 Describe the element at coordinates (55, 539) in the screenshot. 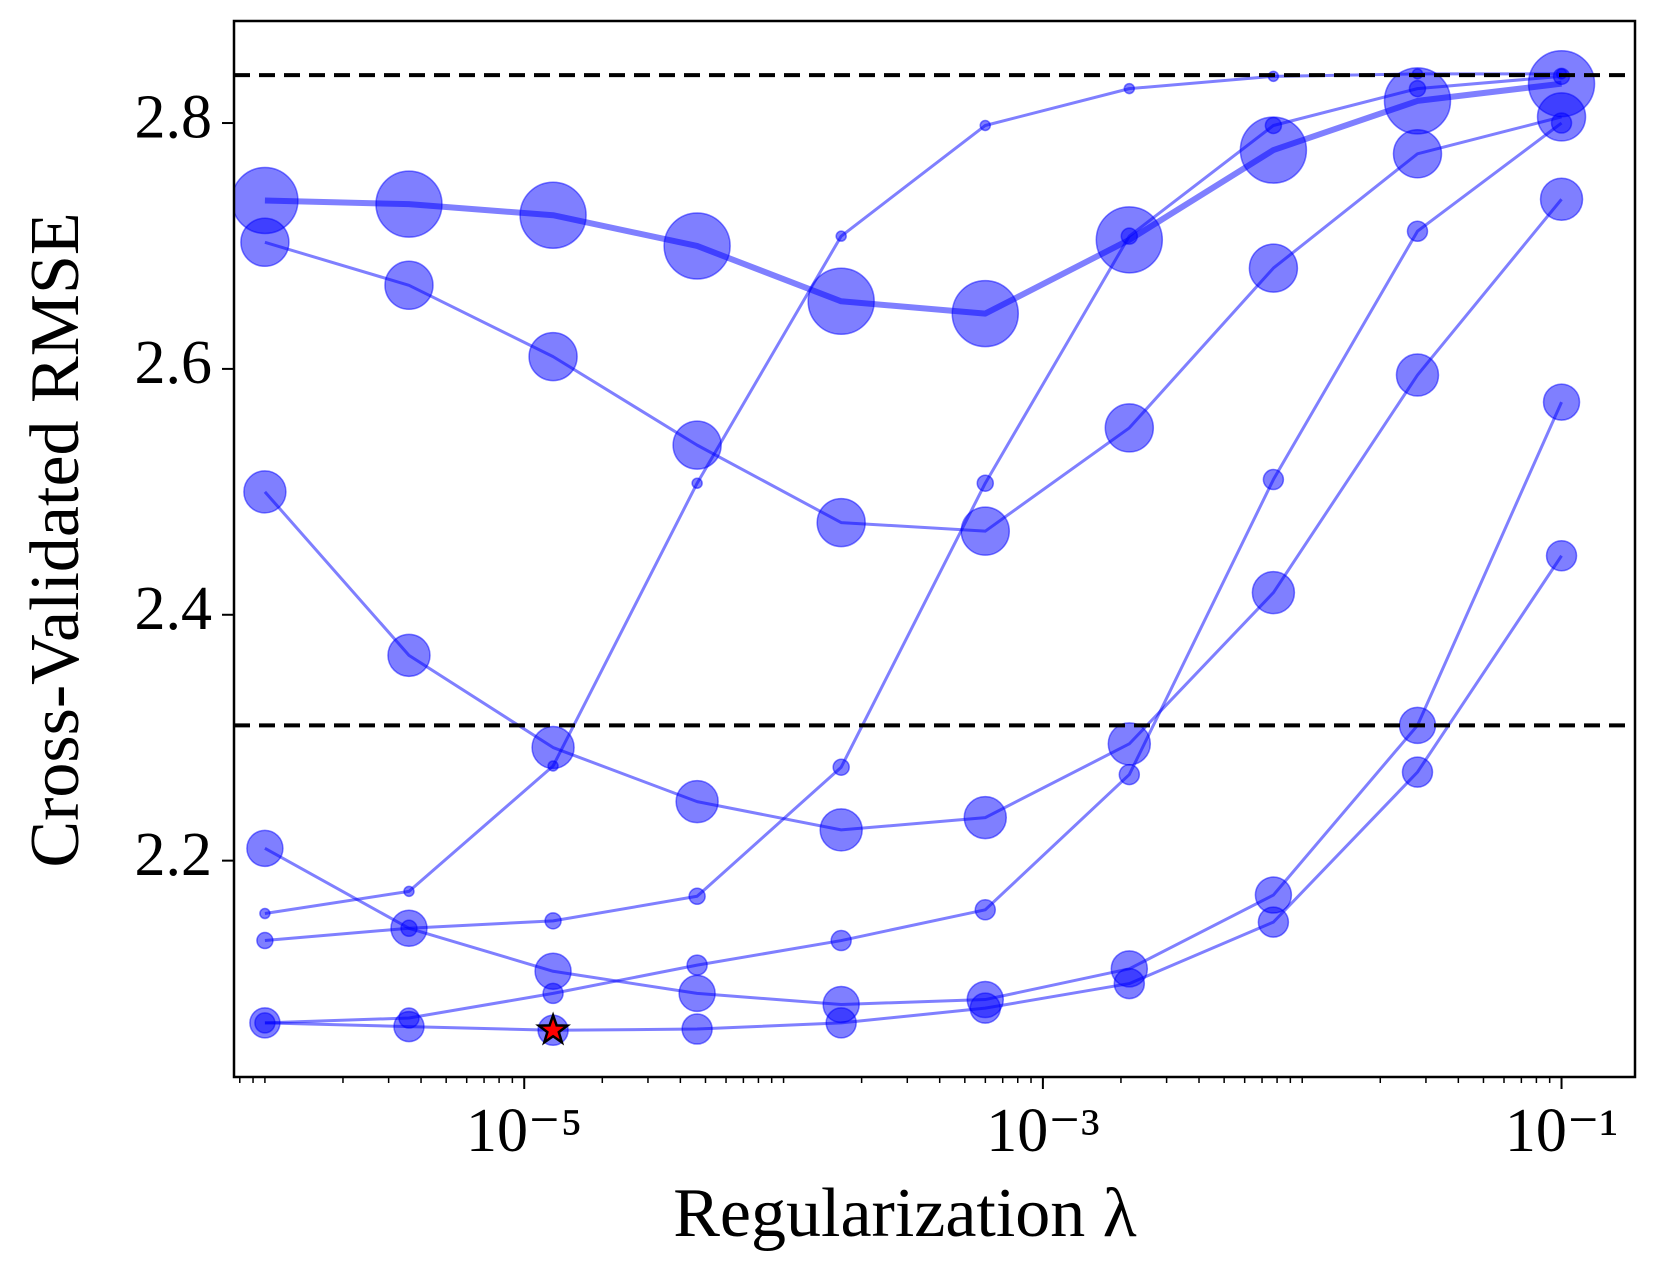

I see `y-axis-label: Cross-Validated RMSE` at that location.